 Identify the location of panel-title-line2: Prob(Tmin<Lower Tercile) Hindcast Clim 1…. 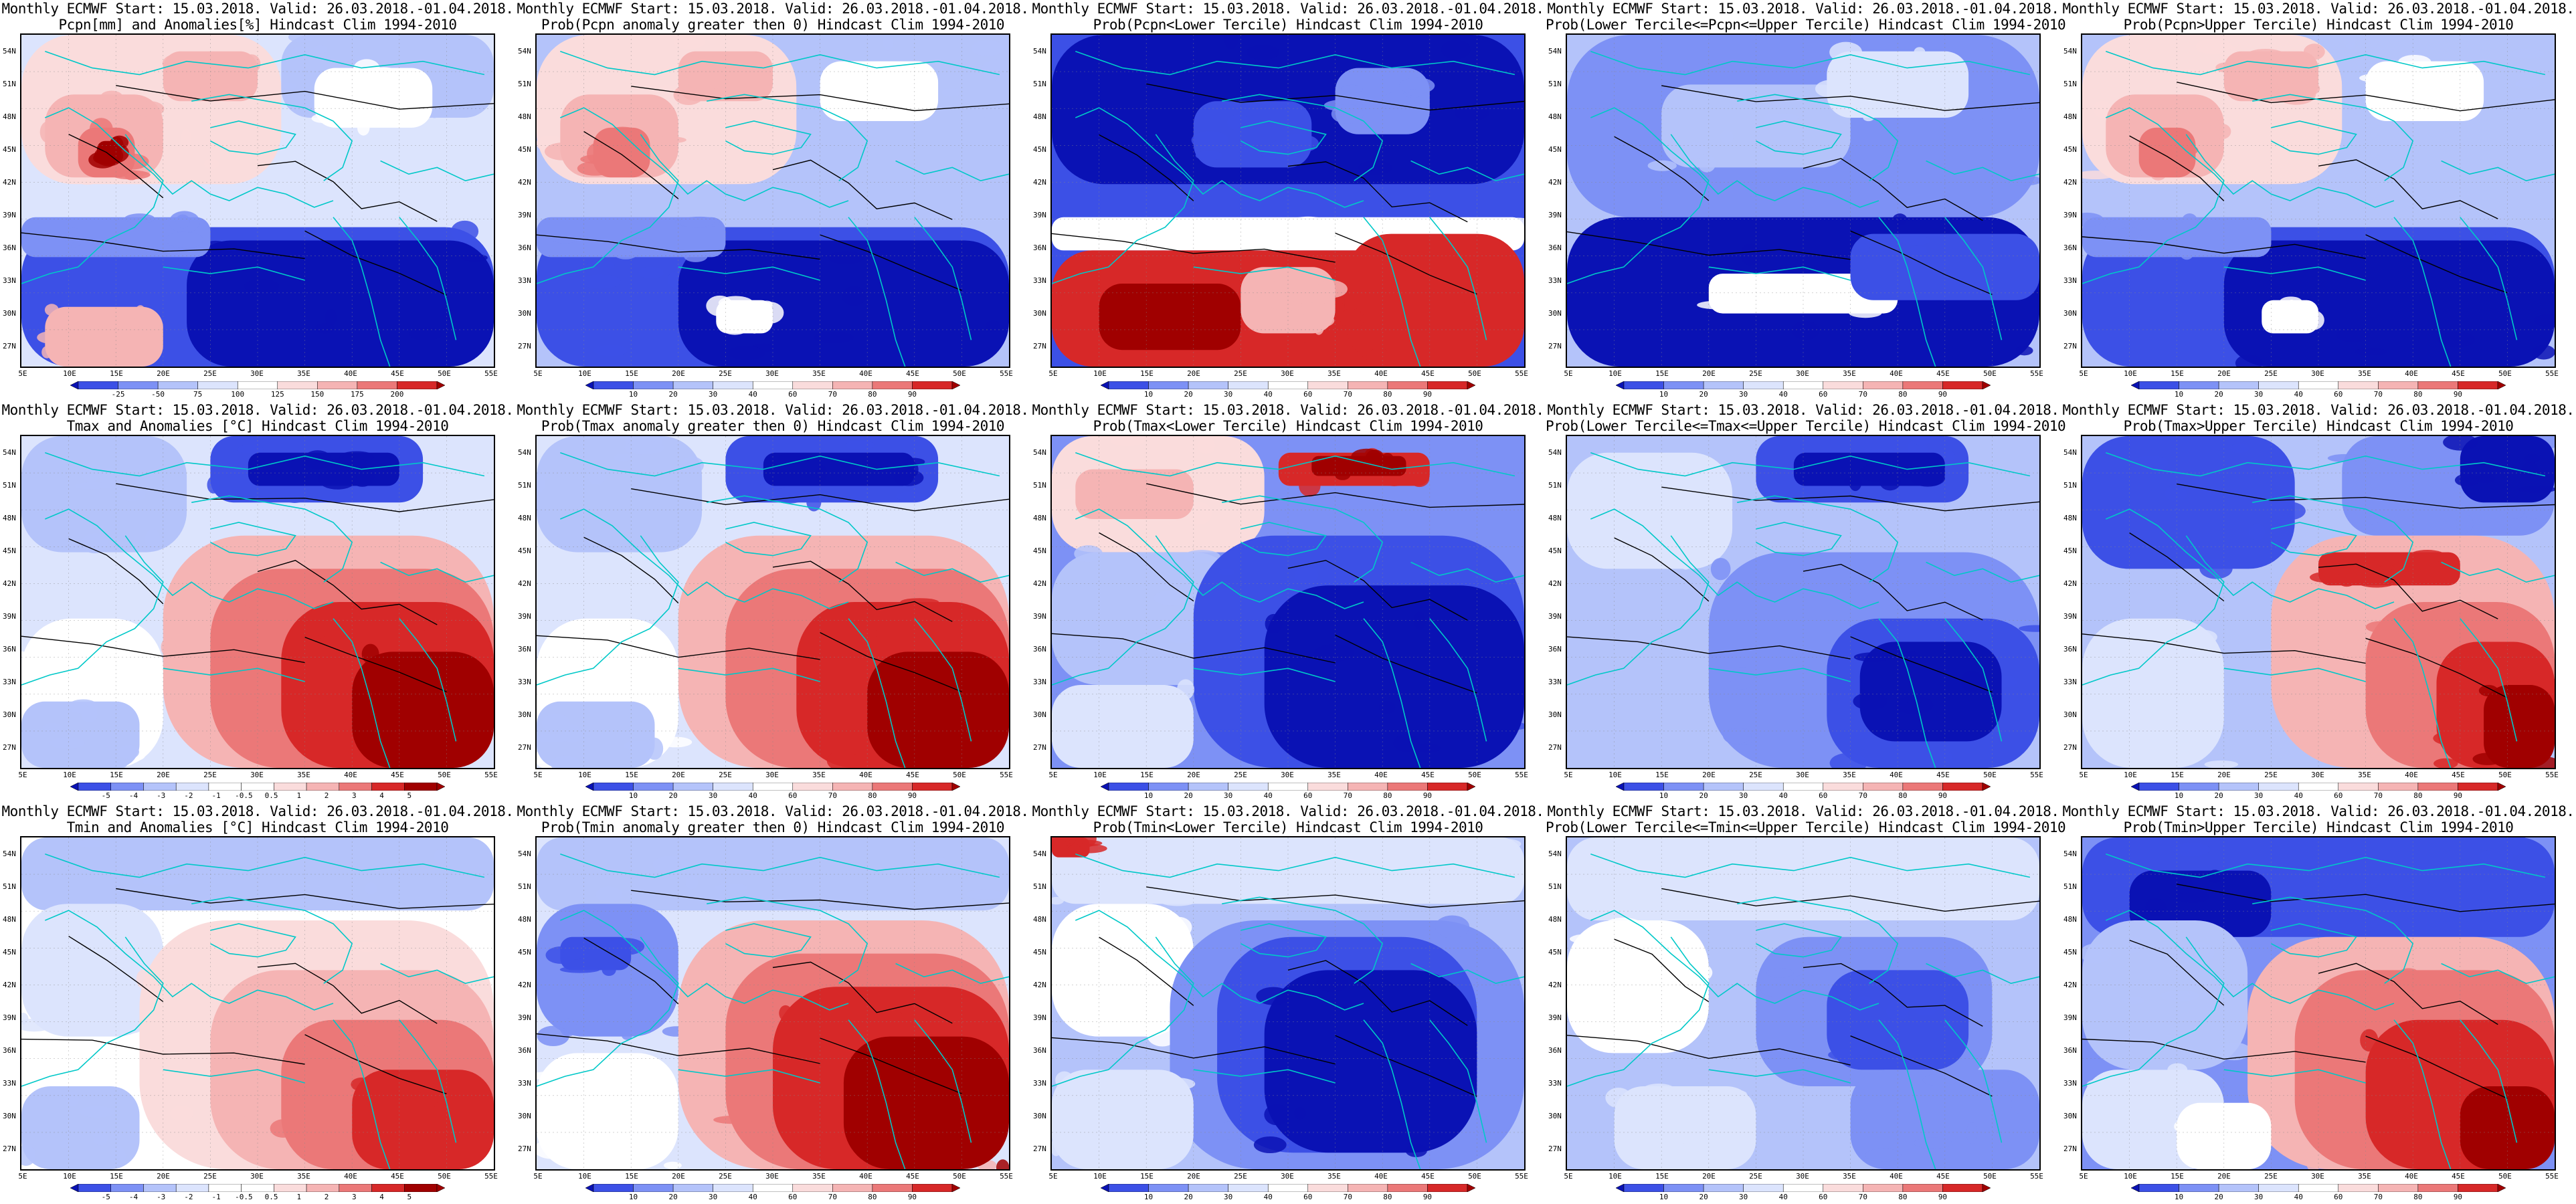
(1288, 827).